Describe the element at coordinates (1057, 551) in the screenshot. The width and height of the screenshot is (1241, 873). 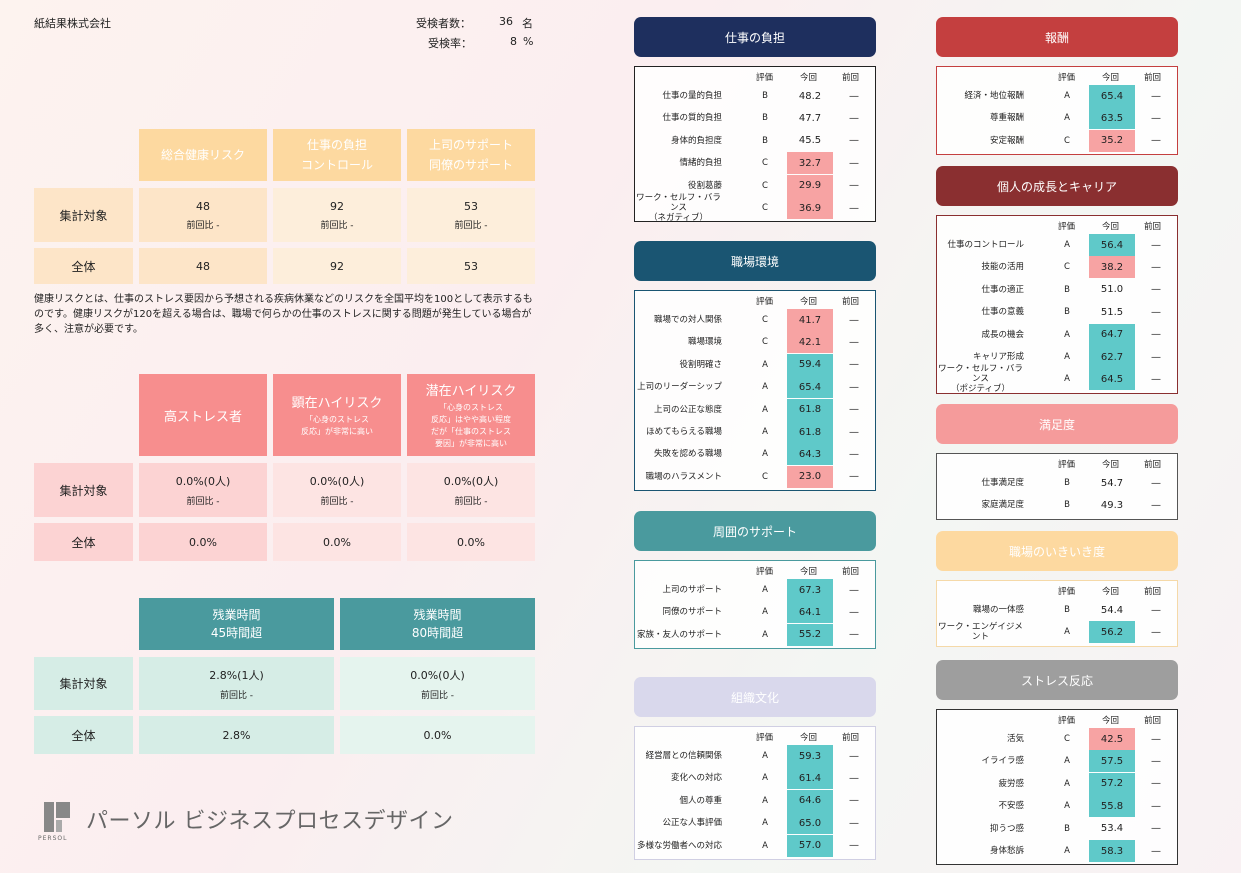
I see `panel-title-engagement: 職場のいきいき度` at that location.